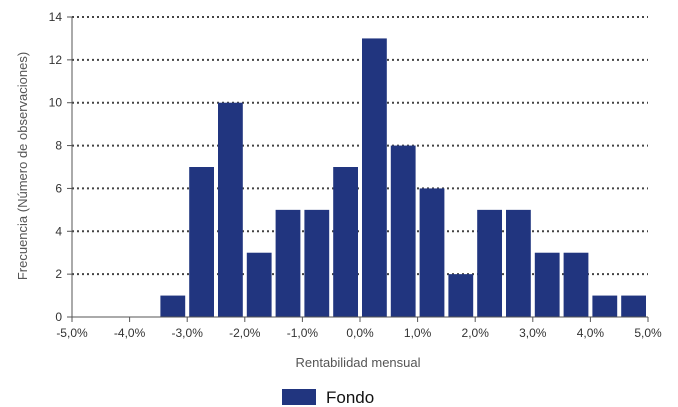 The height and width of the screenshot is (407, 678). Describe the element at coordinates (58, 146) in the screenshot. I see `y-tick-label: 8` at that location.